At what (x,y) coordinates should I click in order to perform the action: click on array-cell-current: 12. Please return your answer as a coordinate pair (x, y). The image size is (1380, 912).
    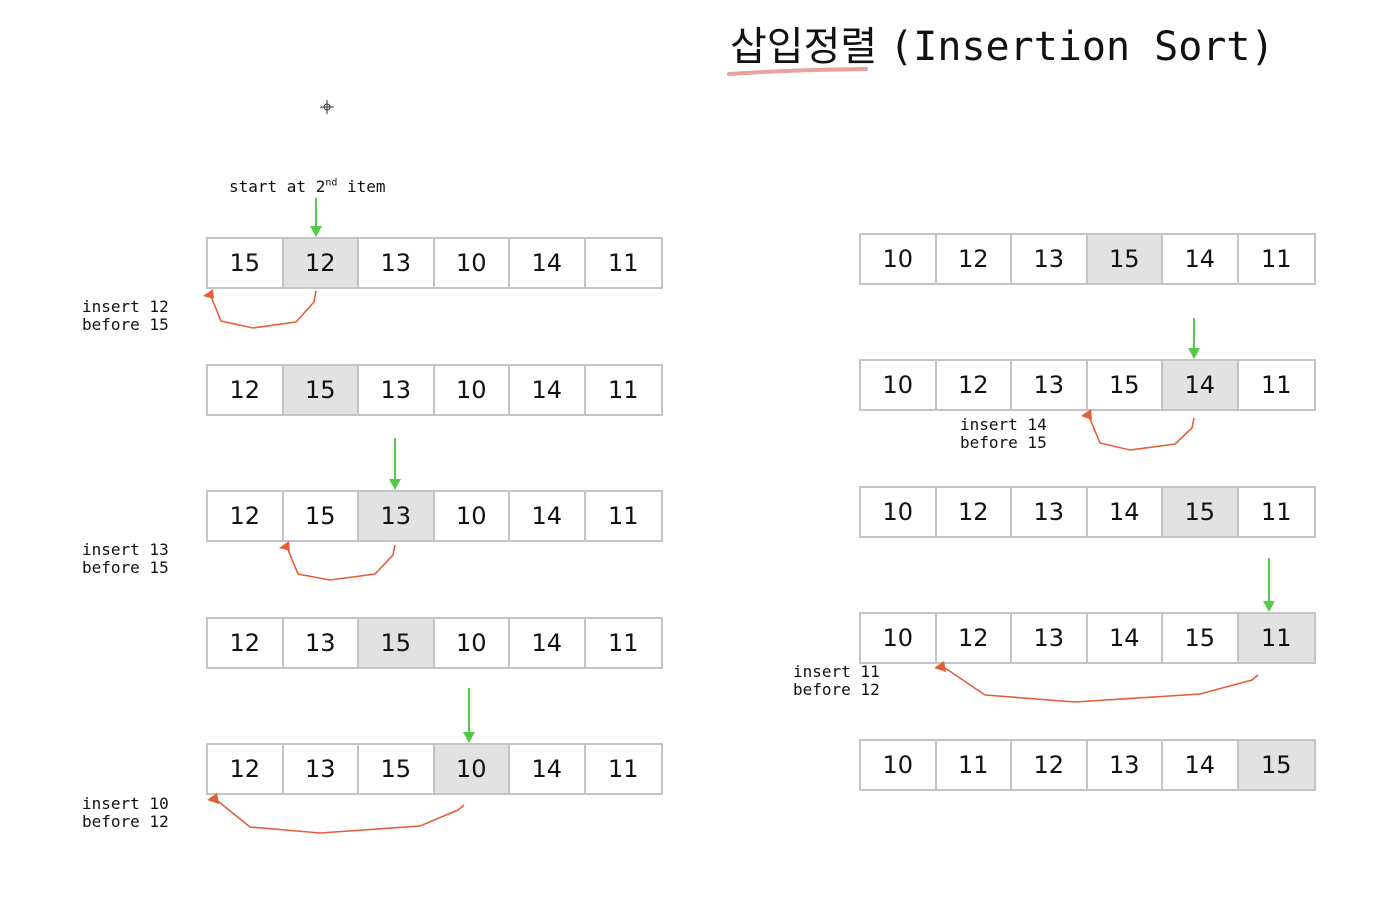
    Looking at the image, I should click on (321, 263).